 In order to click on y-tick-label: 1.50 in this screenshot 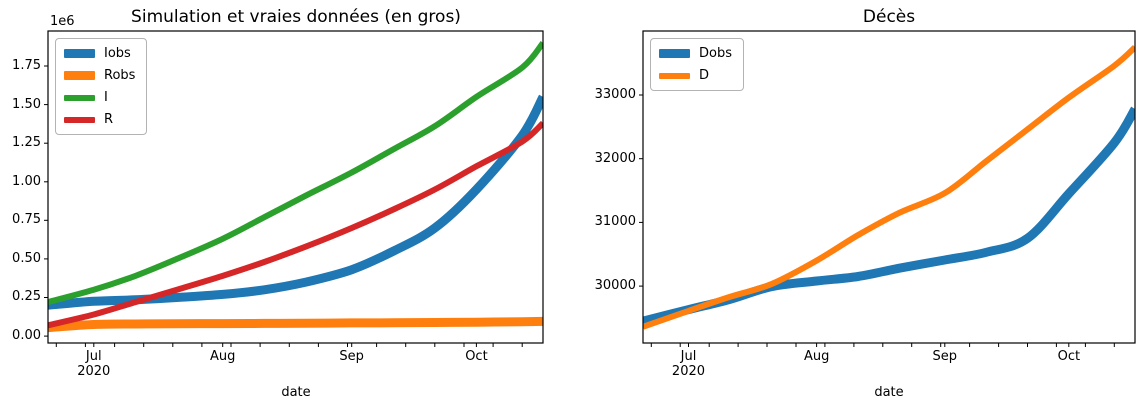, I will do `click(26, 104)`.